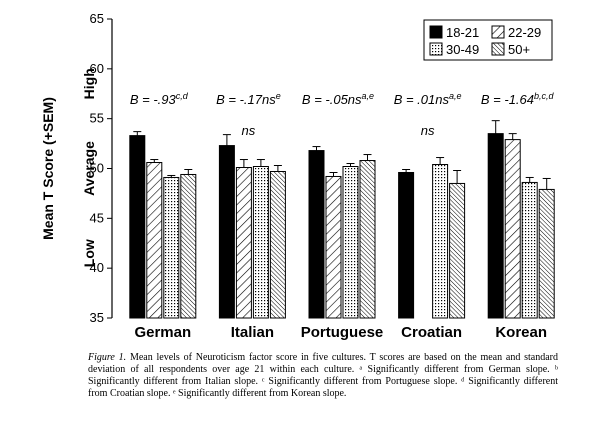  What do you see at coordinates (97, 18) in the screenshot?
I see `y-tick-label: 65` at bounding box center [97, 18].